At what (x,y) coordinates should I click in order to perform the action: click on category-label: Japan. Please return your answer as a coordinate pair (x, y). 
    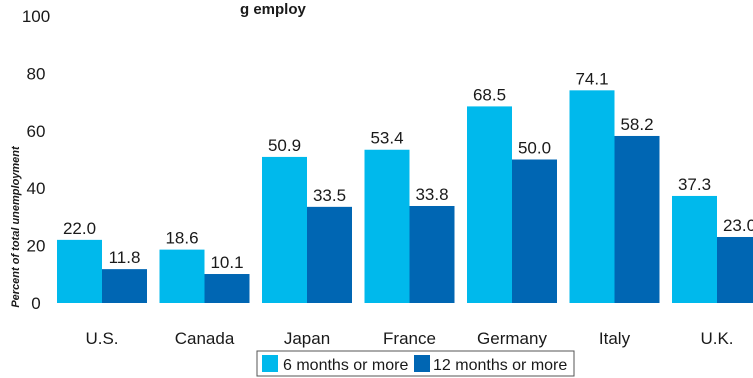
    Looking at the image, I should click on (307, 338).